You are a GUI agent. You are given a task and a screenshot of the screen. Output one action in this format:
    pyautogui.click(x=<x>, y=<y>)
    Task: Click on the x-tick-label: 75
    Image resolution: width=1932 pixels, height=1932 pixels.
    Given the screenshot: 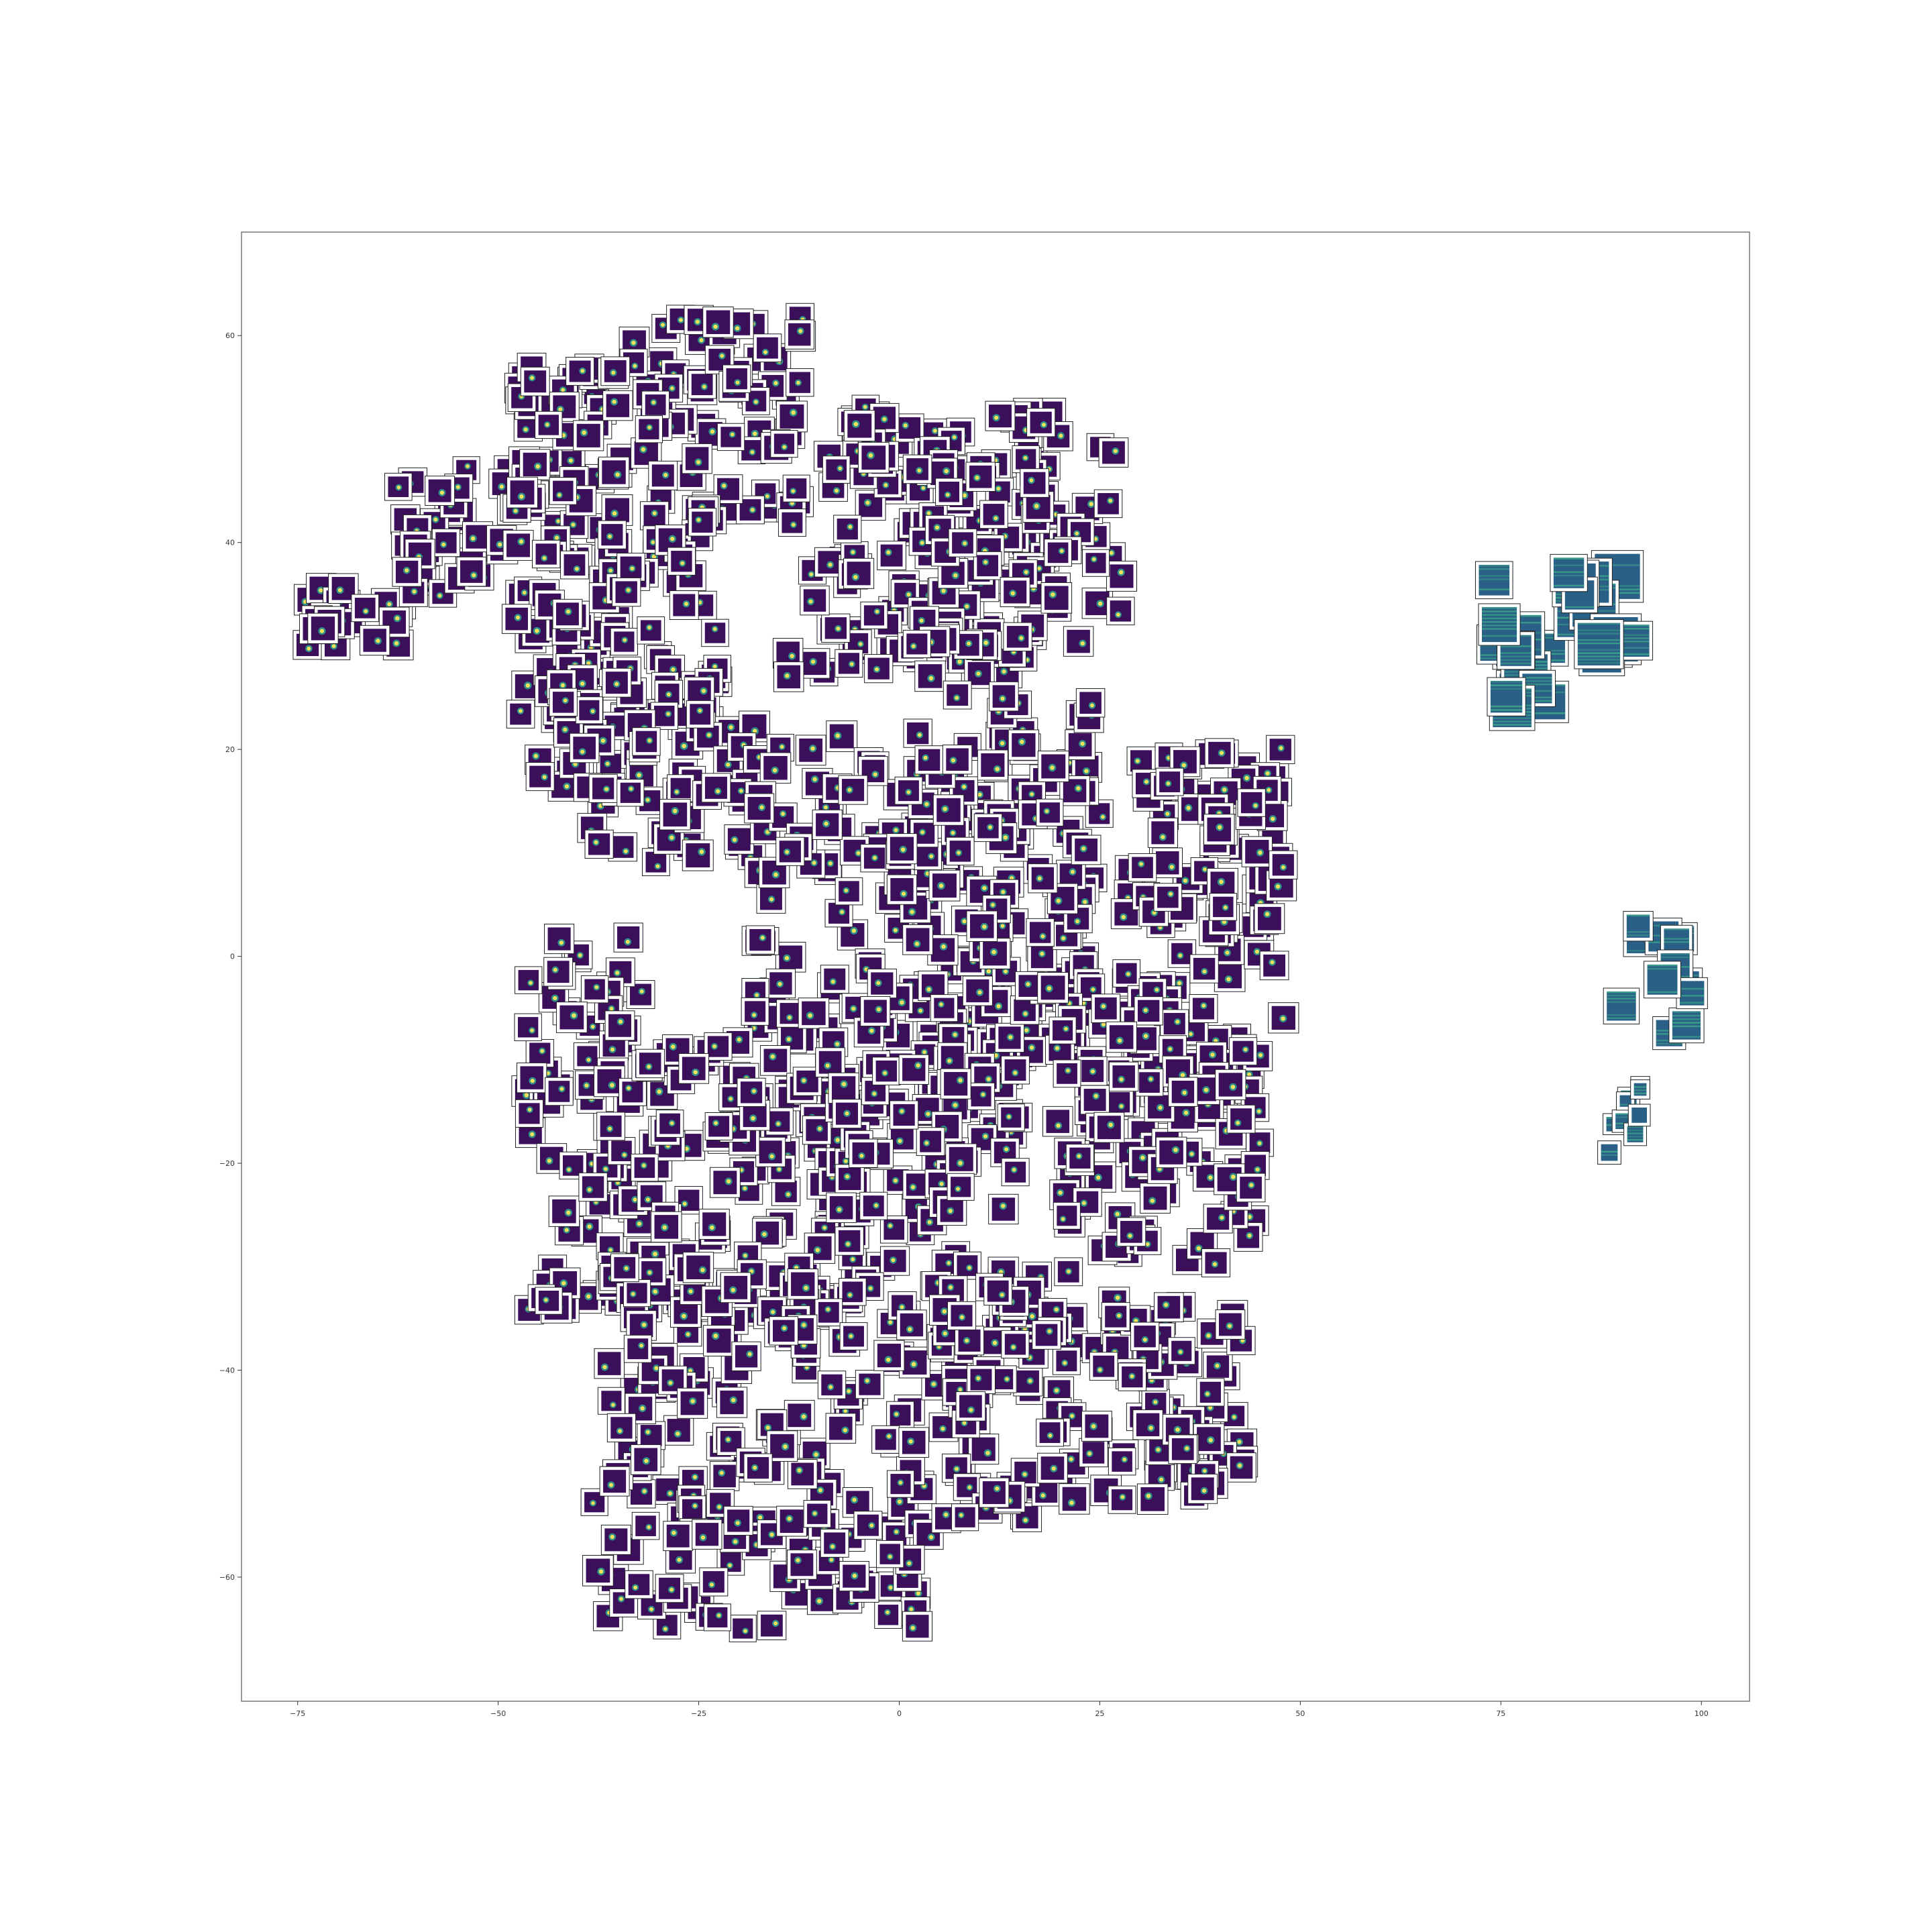 What is the action you would take?
    pyautogui.click(x=1500, y=1713)
    